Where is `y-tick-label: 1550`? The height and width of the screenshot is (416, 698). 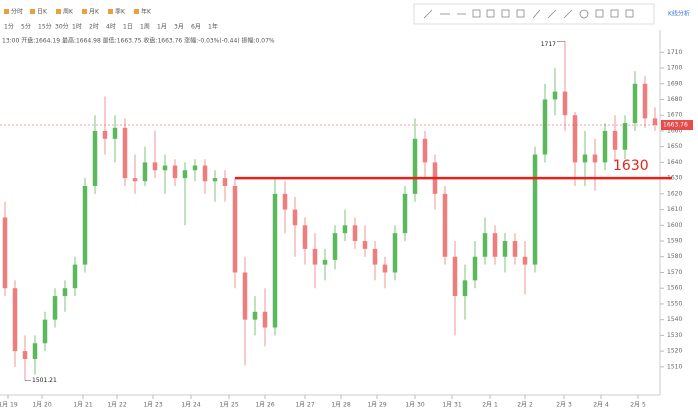 y-tick-label: 1550 is located at coordinates (674, 303).